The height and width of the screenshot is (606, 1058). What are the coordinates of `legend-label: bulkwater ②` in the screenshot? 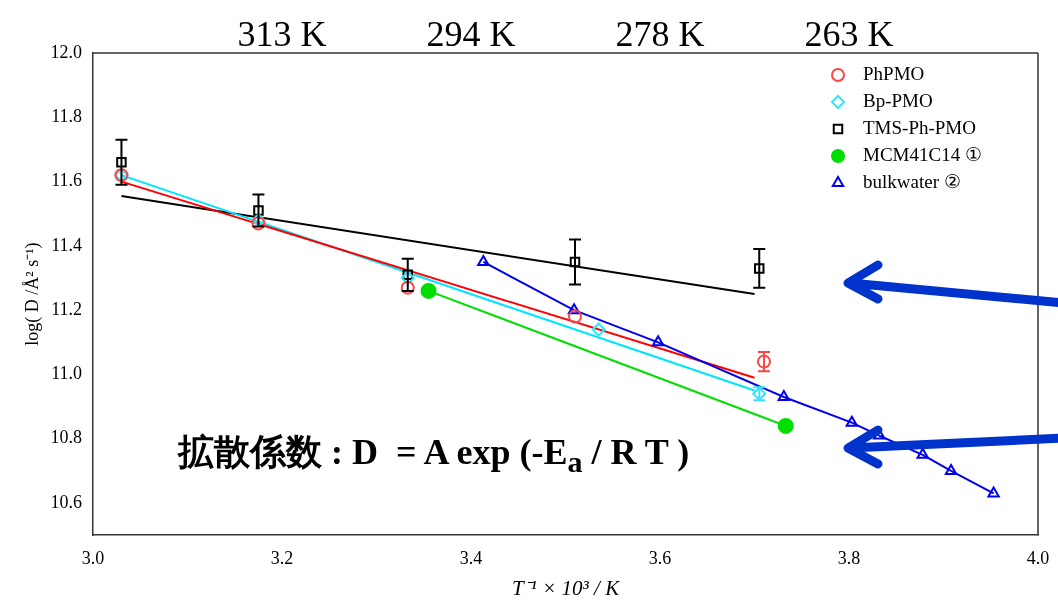 It's located at (912, 181).